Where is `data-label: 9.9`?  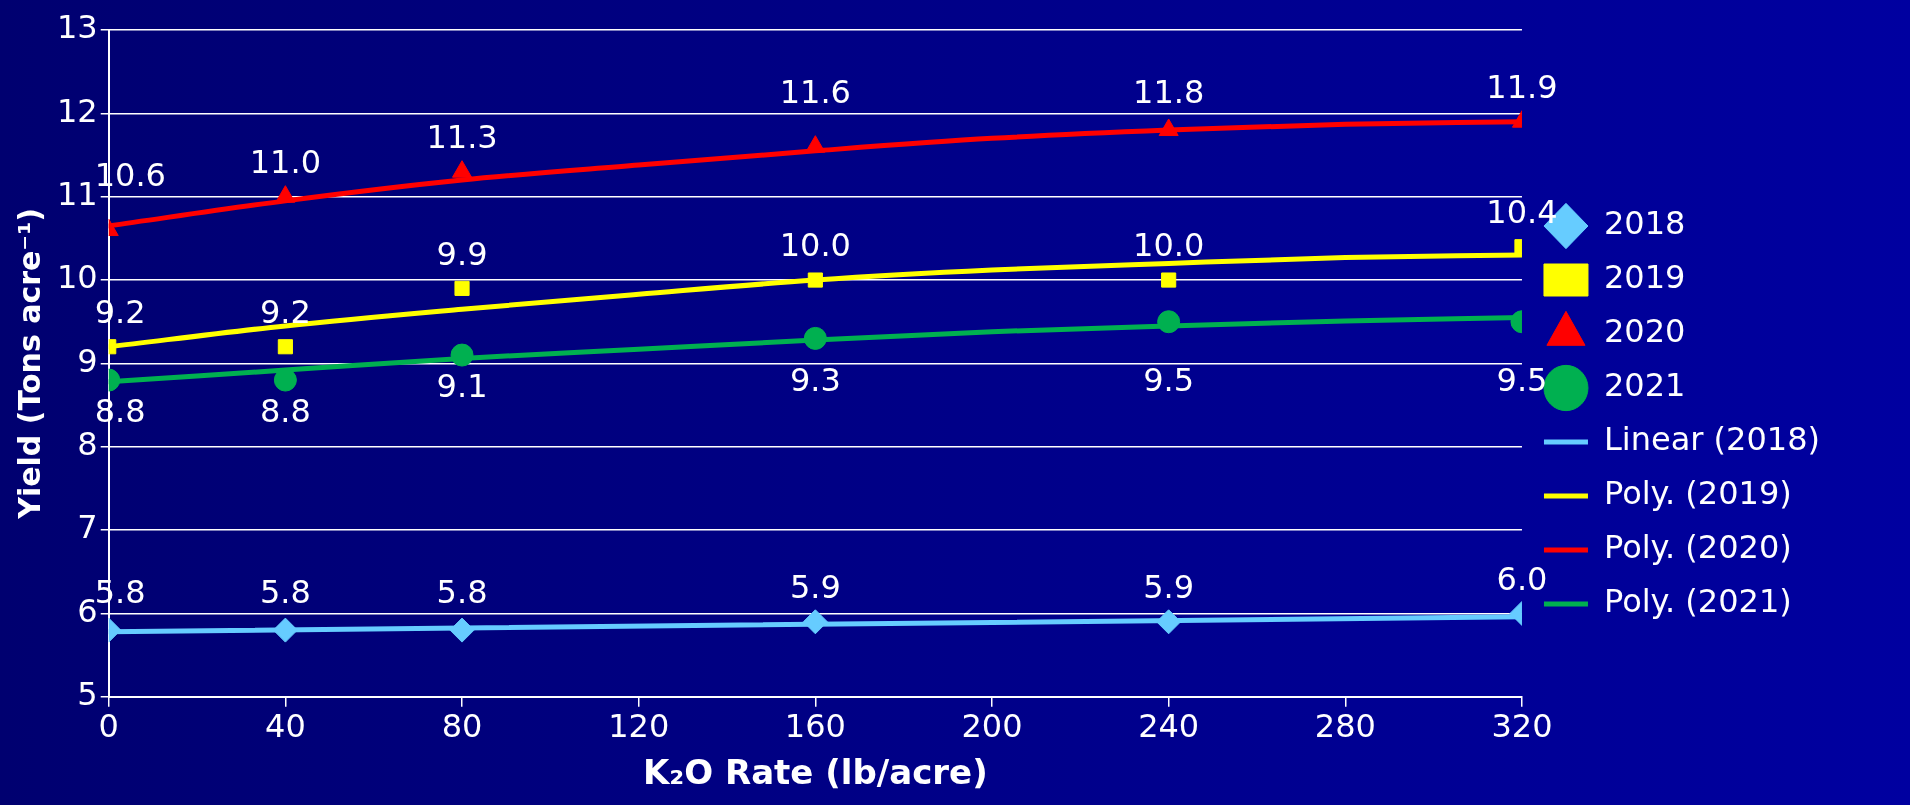 data-label: 9.9 is located at coordinates (462, 253).